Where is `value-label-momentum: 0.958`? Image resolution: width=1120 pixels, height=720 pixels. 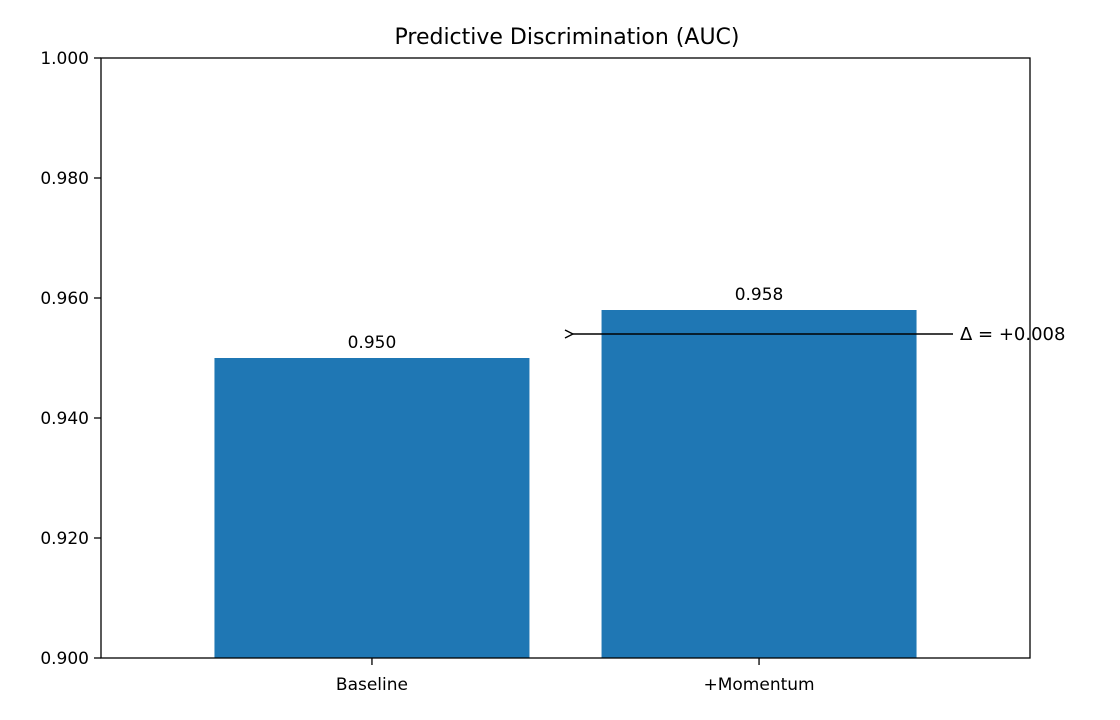 value-label-momentum: 0.958 is located at coordinates (759, 295).